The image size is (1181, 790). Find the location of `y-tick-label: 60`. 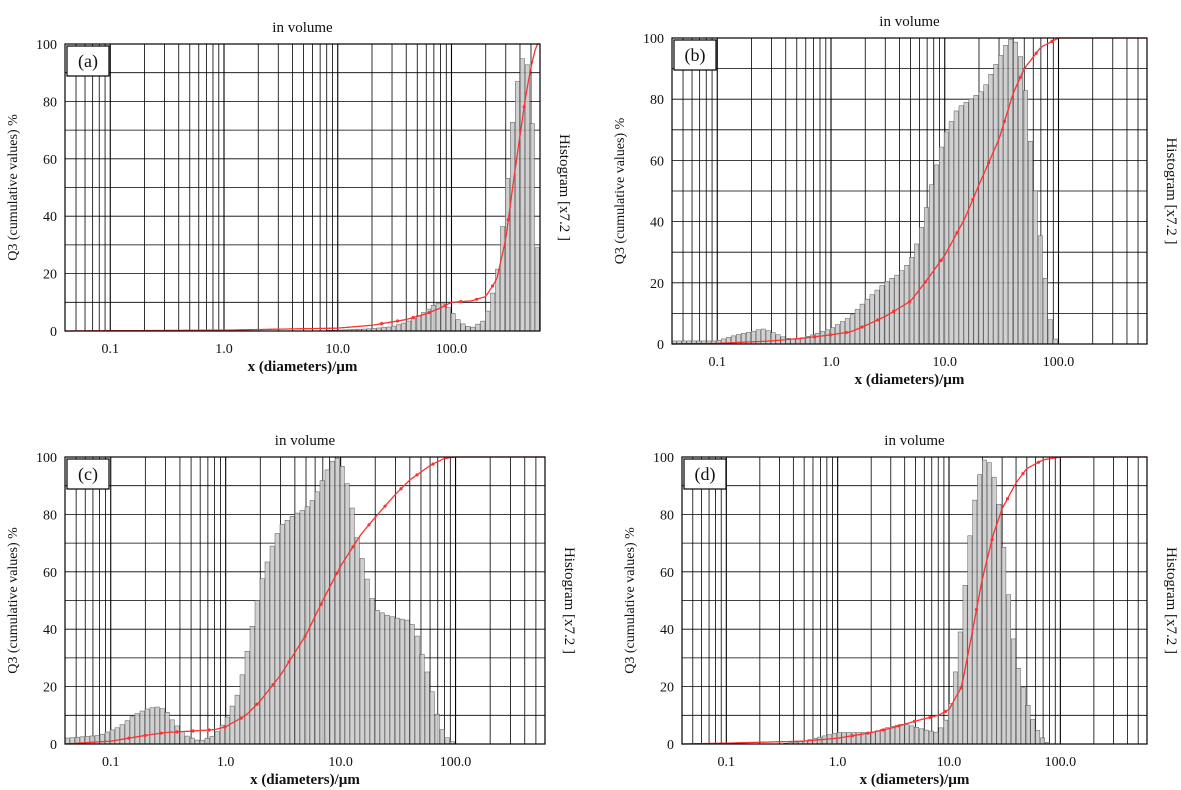

y-tick-label: 60 is located at coordinates (667, 573).